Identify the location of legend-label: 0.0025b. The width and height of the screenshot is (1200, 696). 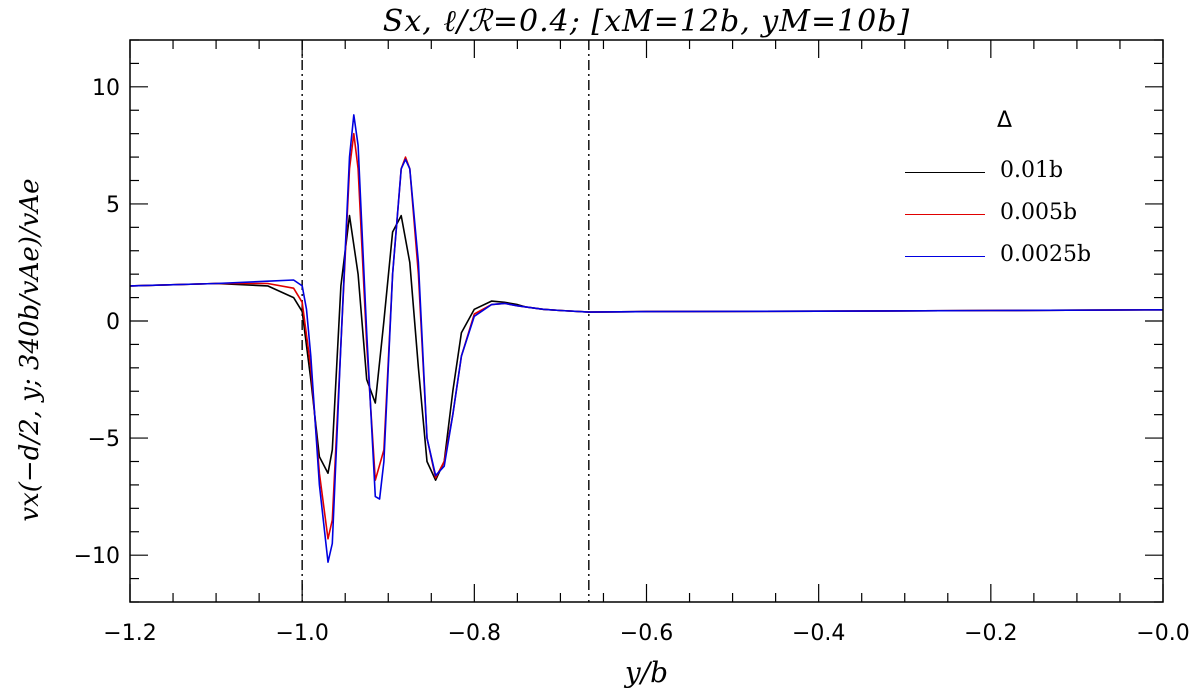
(1046, 254).